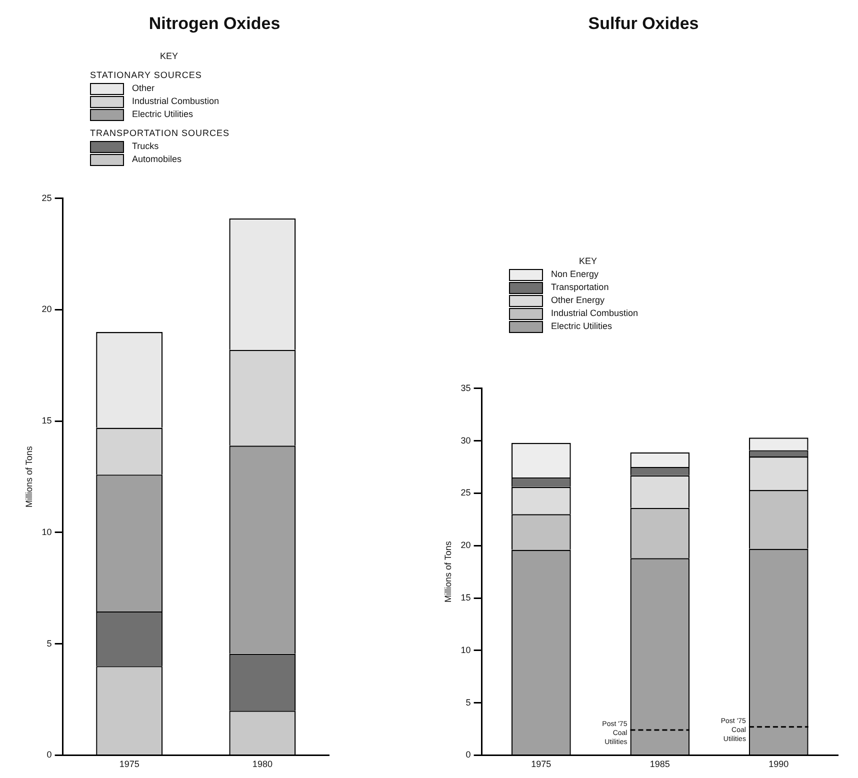 Image resolution: width=858 pixels, height=778 pixels. What do you see at coordinates (465, 387) in the screenshot?
I see `y-tick-label: 35` at bounding box center [465, 387].